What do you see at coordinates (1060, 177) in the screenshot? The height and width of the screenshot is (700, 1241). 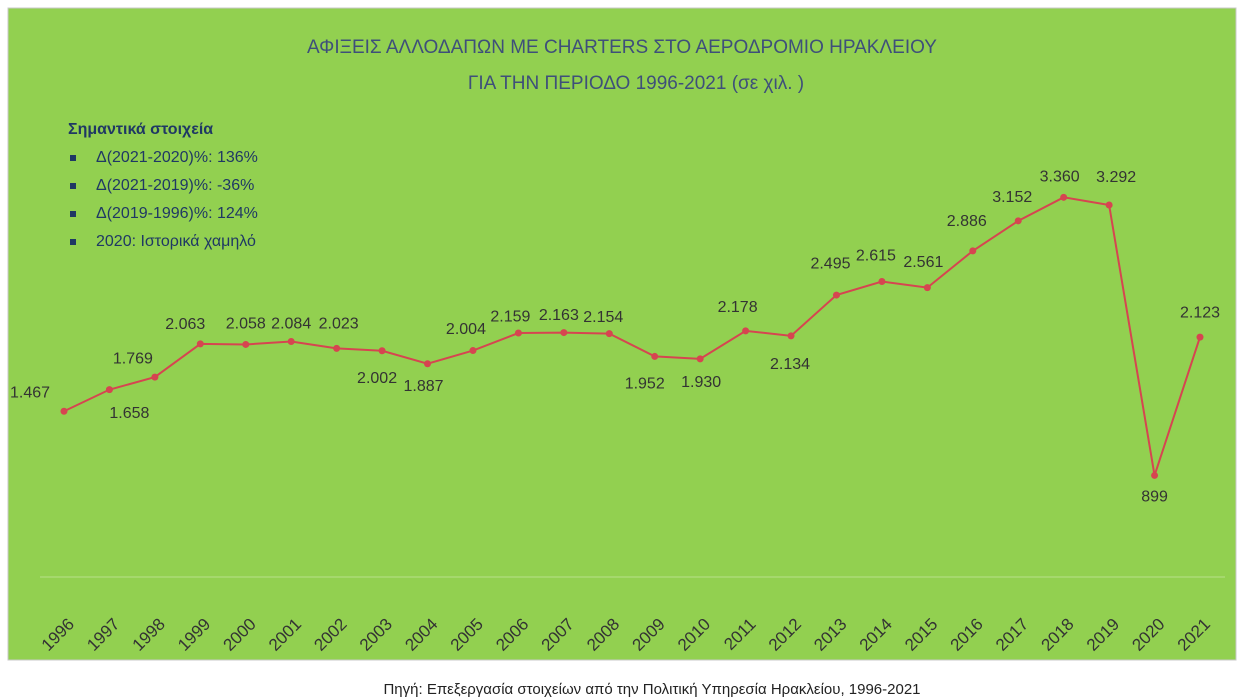 I see `data-label: 3.360` at bounding box center [1060, 177].